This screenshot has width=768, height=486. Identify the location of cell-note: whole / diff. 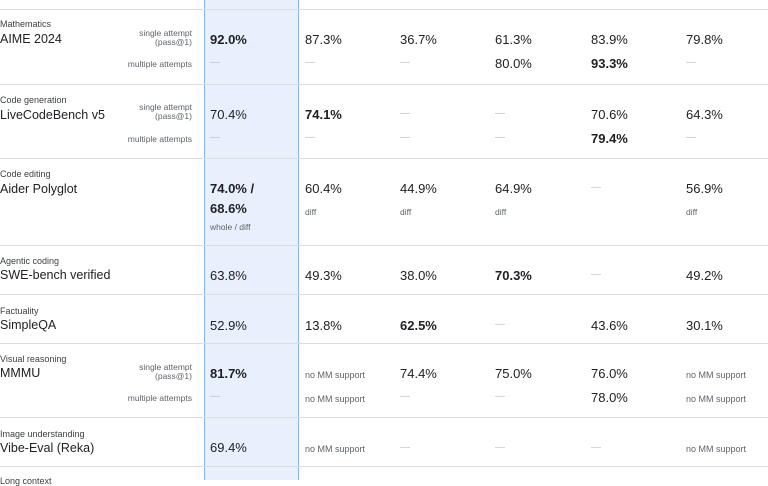
(230, 227).